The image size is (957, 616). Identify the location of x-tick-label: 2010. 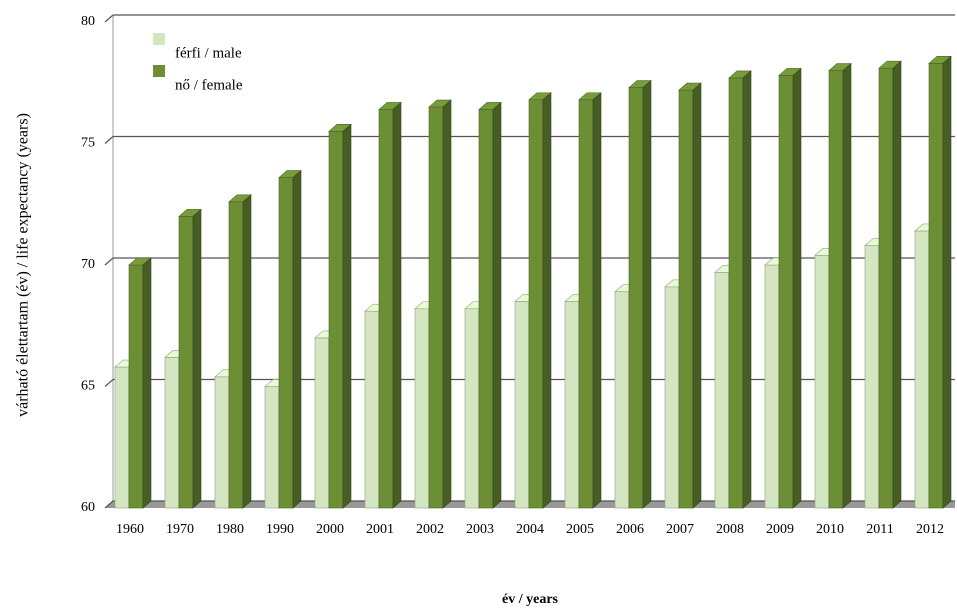
(830, 529).